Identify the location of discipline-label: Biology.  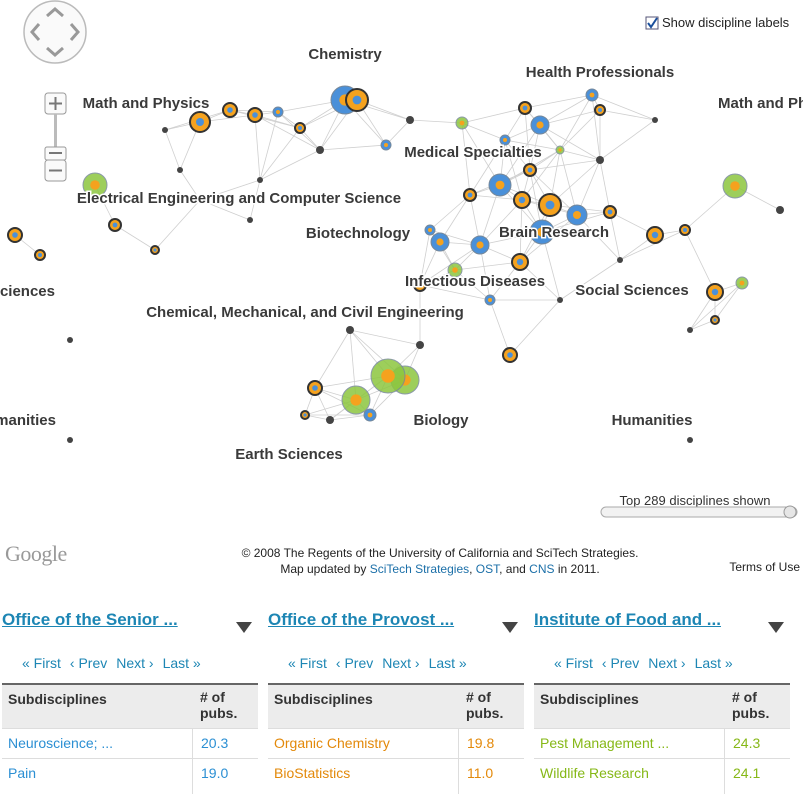
(441, 421).